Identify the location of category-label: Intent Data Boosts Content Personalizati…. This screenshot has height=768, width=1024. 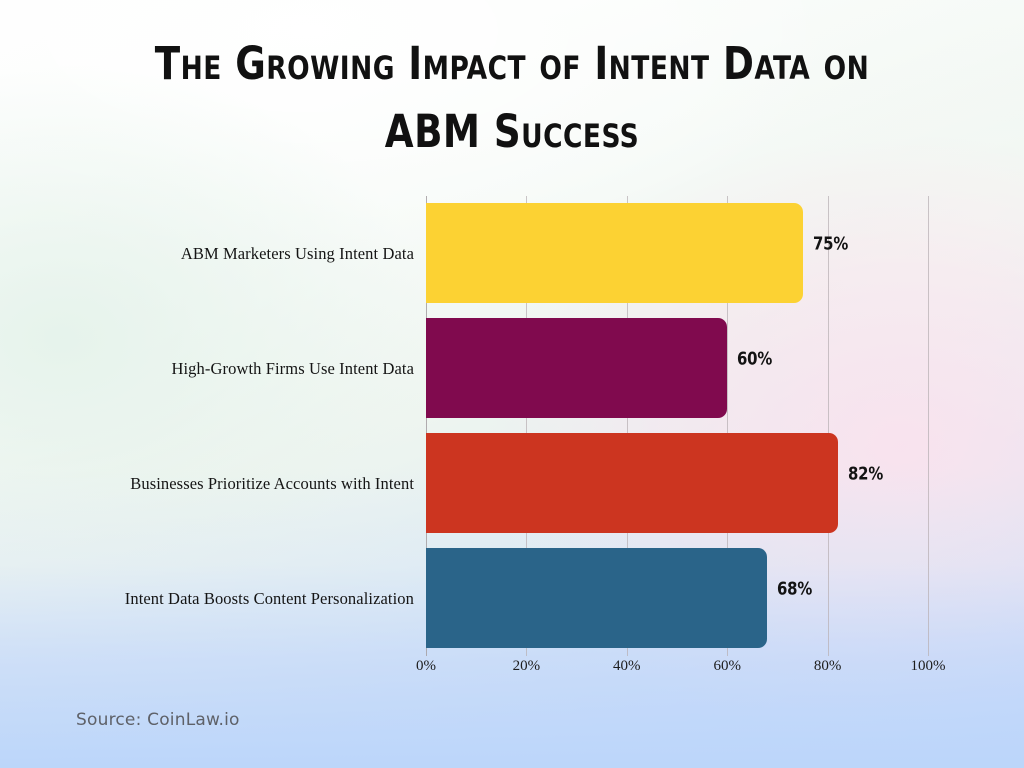
(269, 598).